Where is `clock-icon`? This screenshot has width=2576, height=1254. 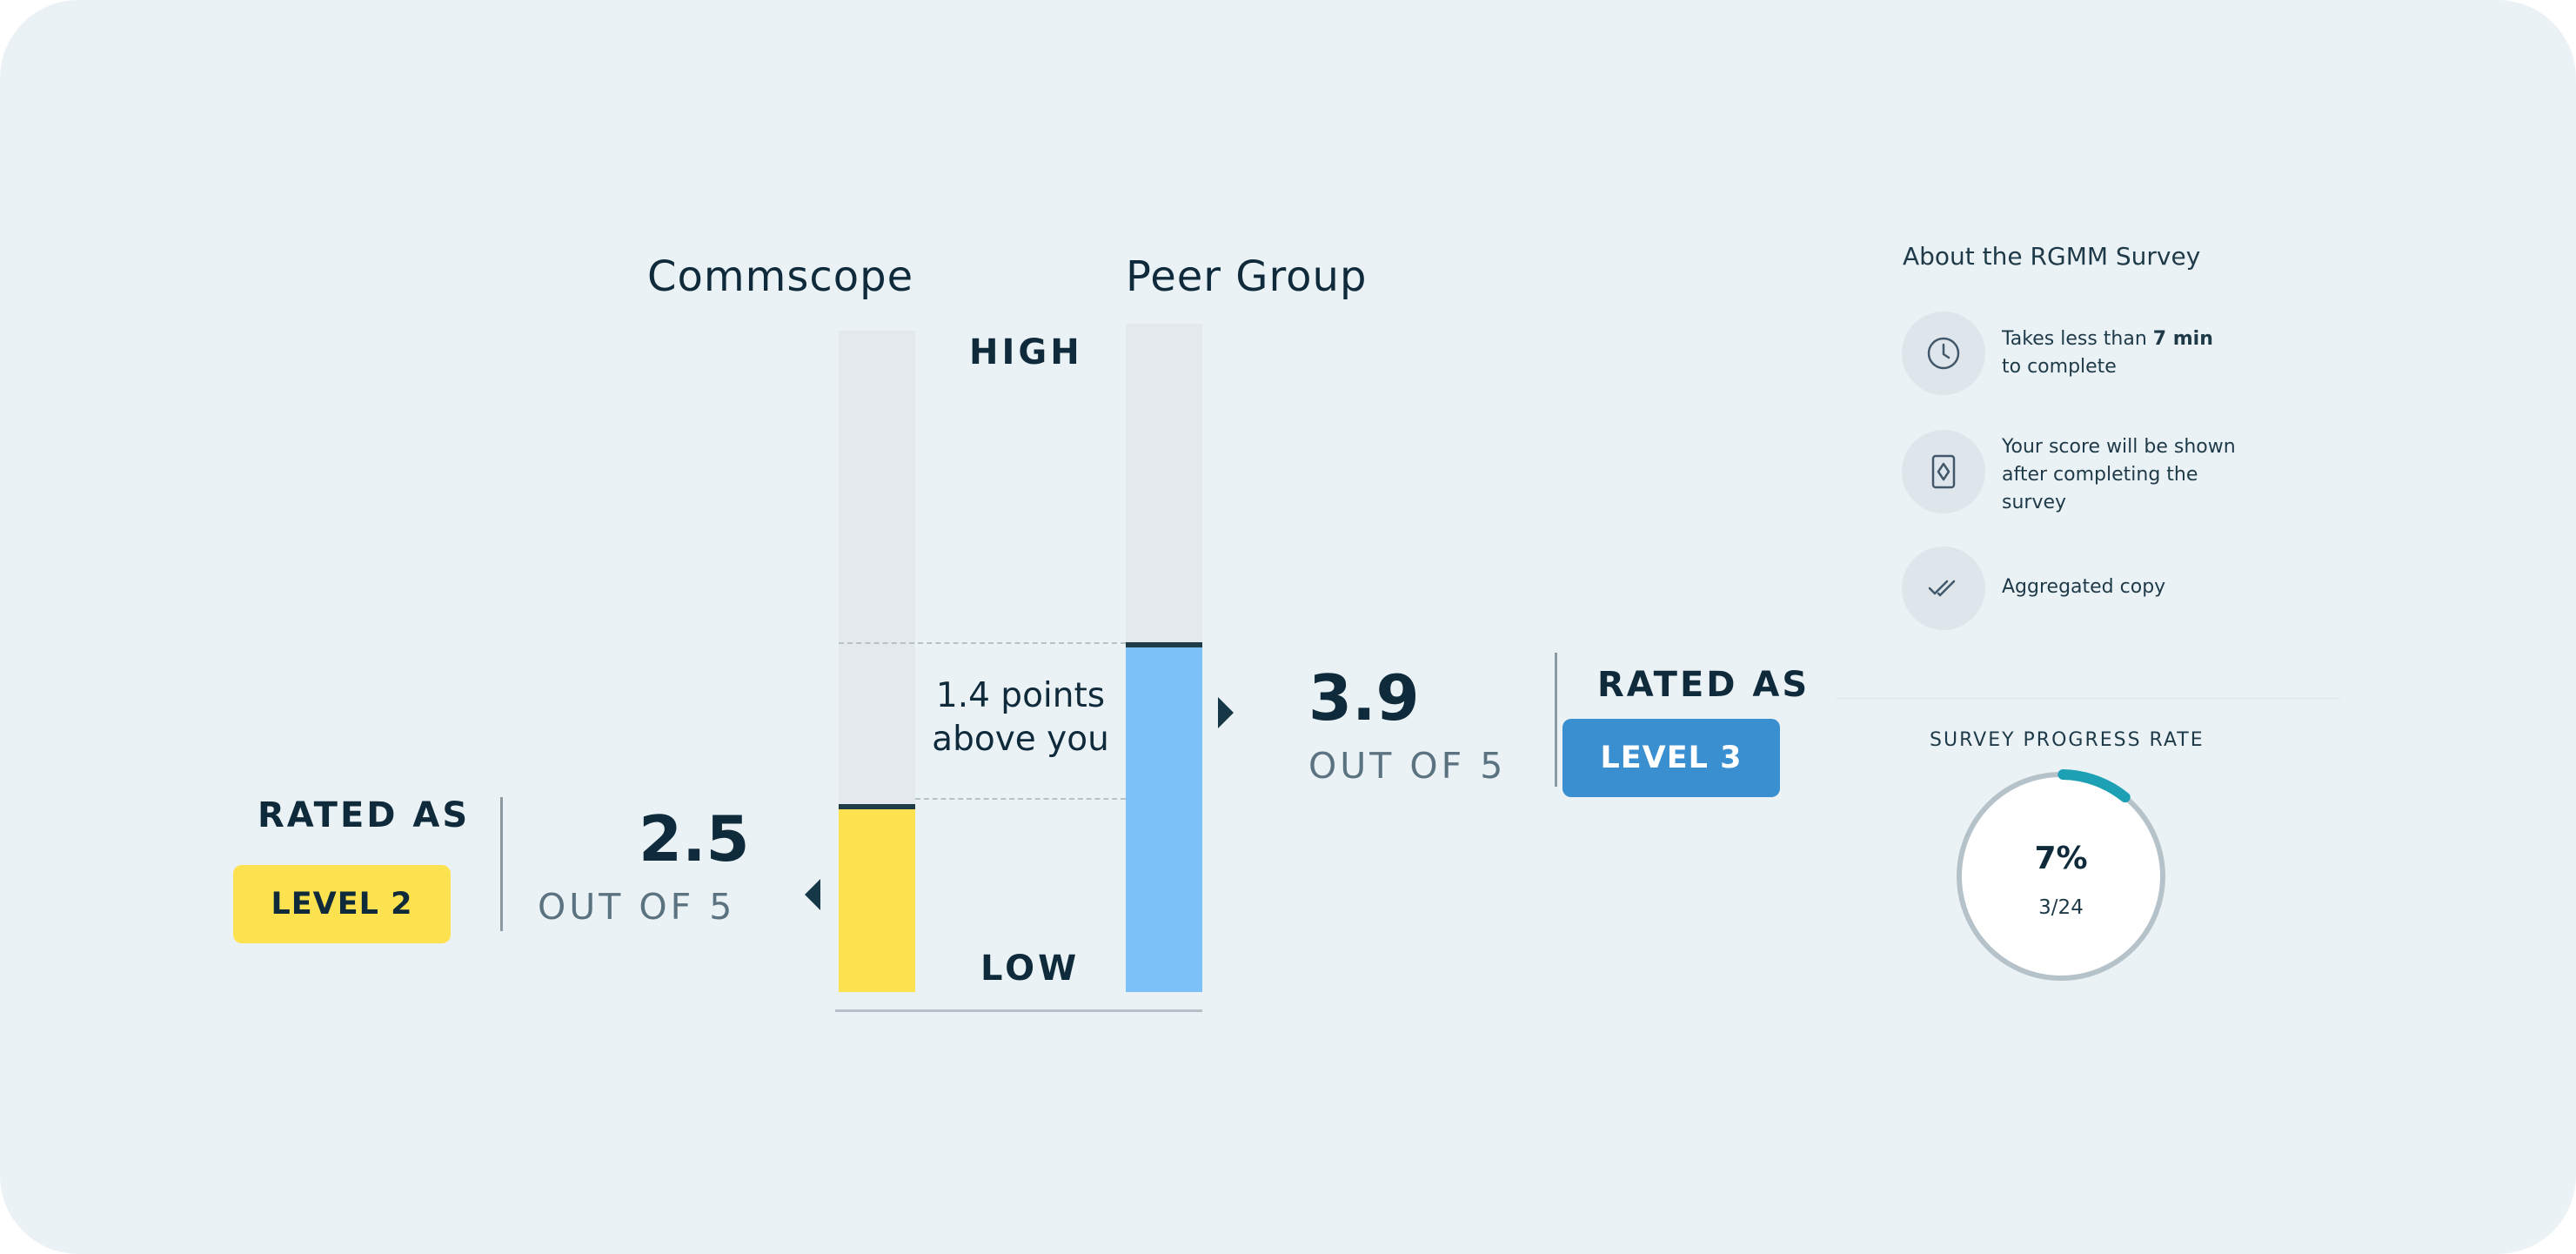
clock-icon is located at coordinates (1943, 353).